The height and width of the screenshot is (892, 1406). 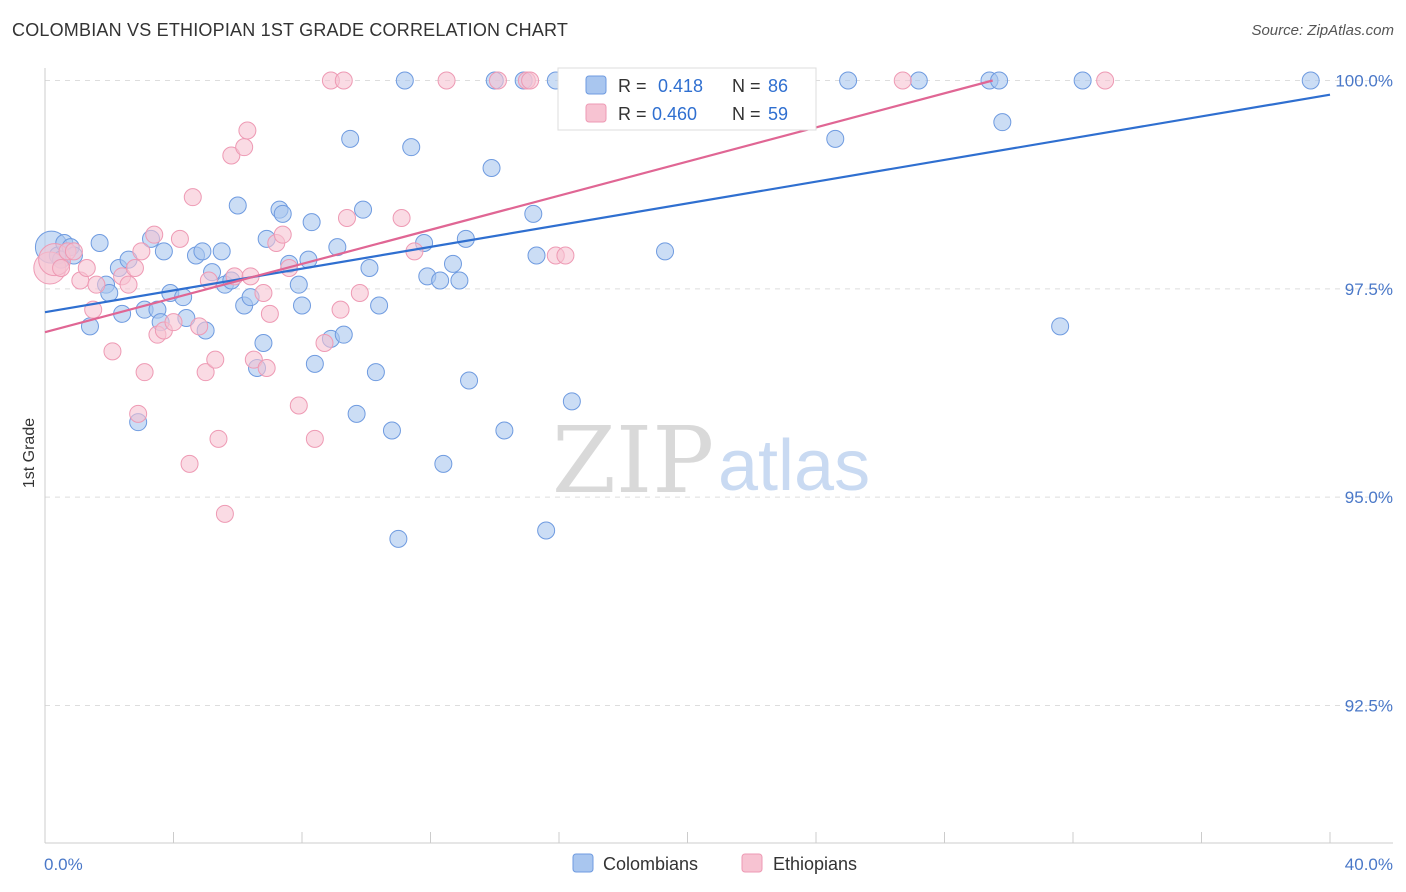 What do you see at coordinates (1369, 497) in the screenshot?
I see `y-tick-label-2: 95.0%` at bounding box center [1369, 497].